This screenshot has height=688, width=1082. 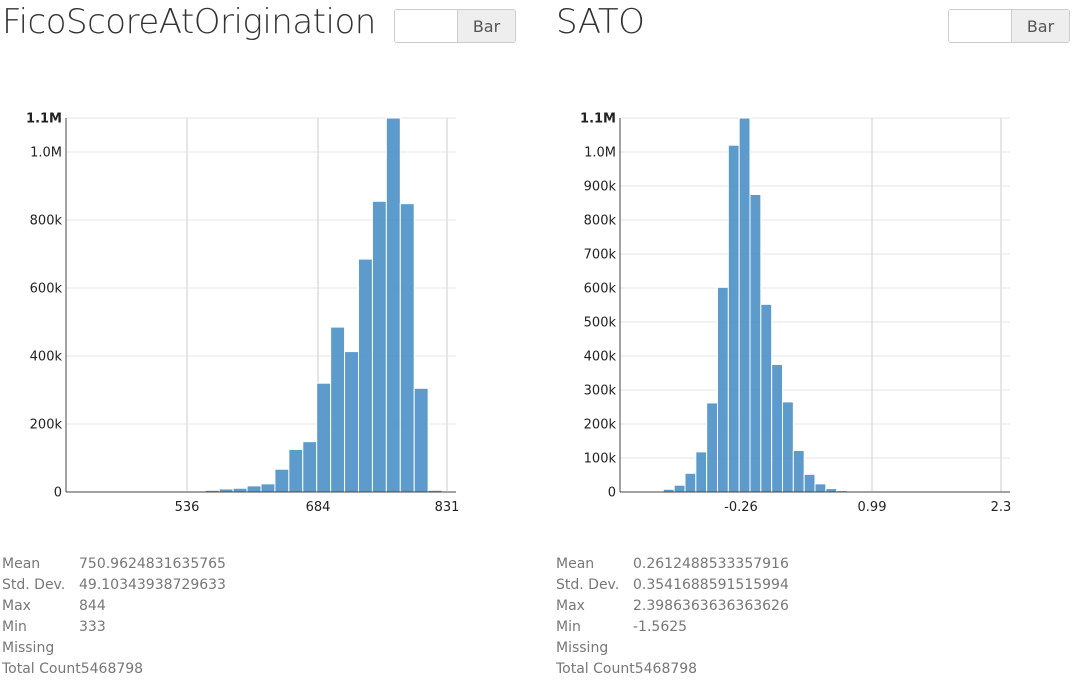 I want to click on stat-value: 49.10343938729633, so click(x=152, y=585).